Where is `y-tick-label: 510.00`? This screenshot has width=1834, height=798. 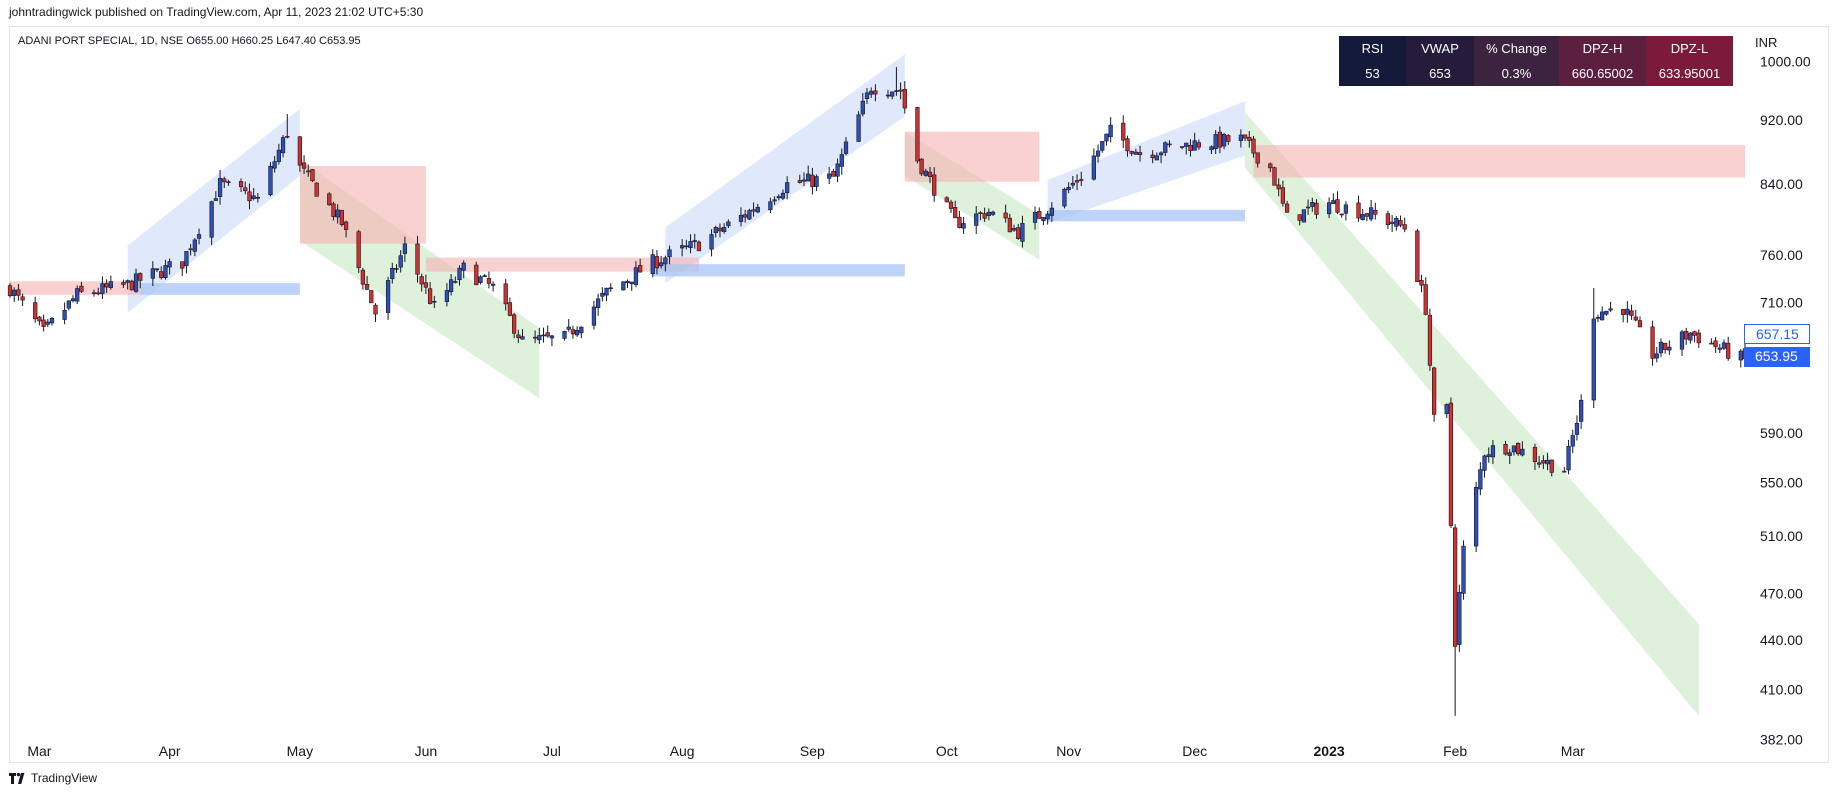 y-tick-label: 510.00 is located at coordinates (1781, 536).